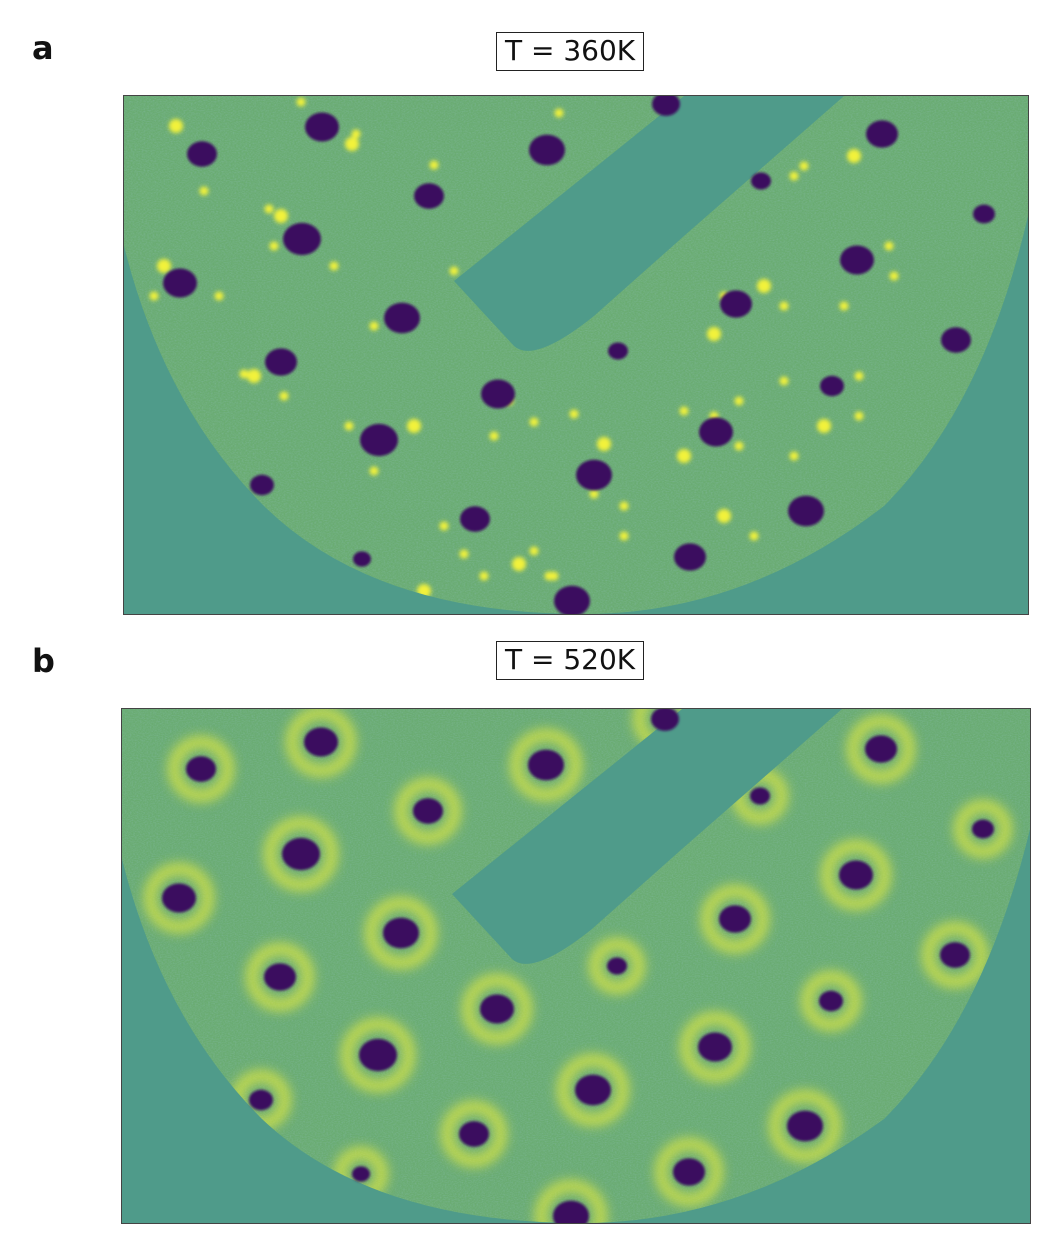 The image size is (1060, 1251). What do you see at coordinates (43, 661) in the screenshot?
I see `panel-b-letter: b` at bounding box center [43, 661].